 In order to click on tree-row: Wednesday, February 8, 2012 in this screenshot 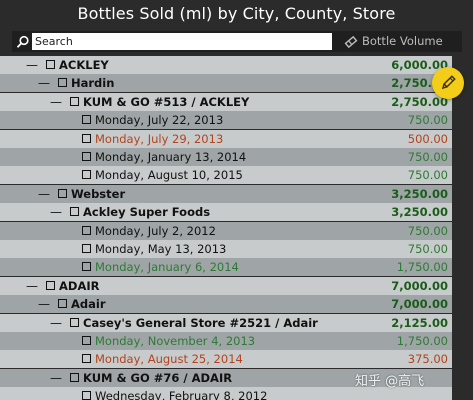, I will do `click(226, 393)`.